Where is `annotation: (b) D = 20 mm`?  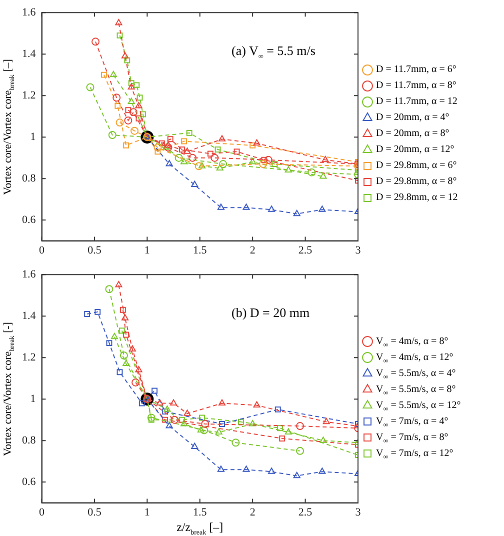
annotation: (b) D = 20 mm is located at coordinates (271, 312).